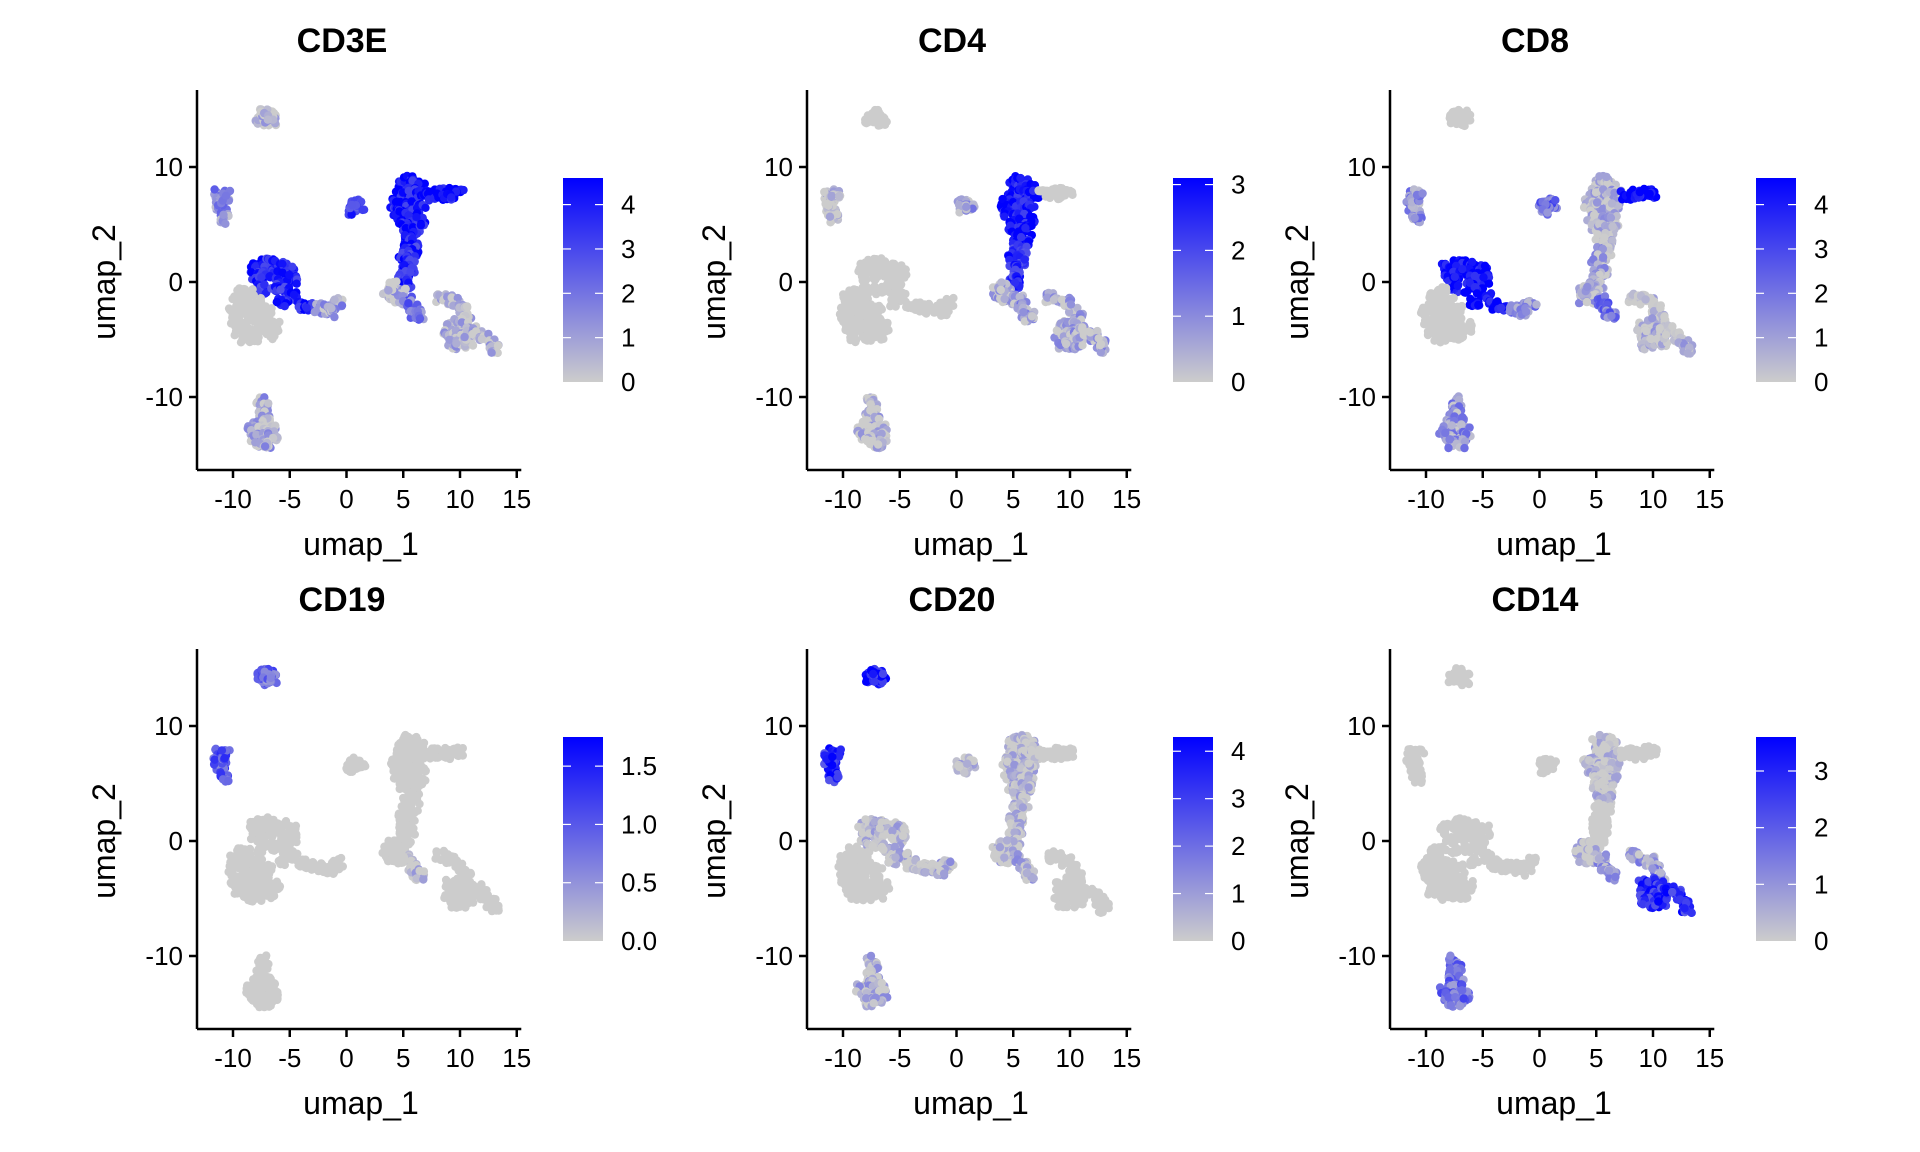 Image resolution: width=1920 pixels, height=1152 pixels. I want to click on colorbar-tick-label: 2, so click(628, 293).